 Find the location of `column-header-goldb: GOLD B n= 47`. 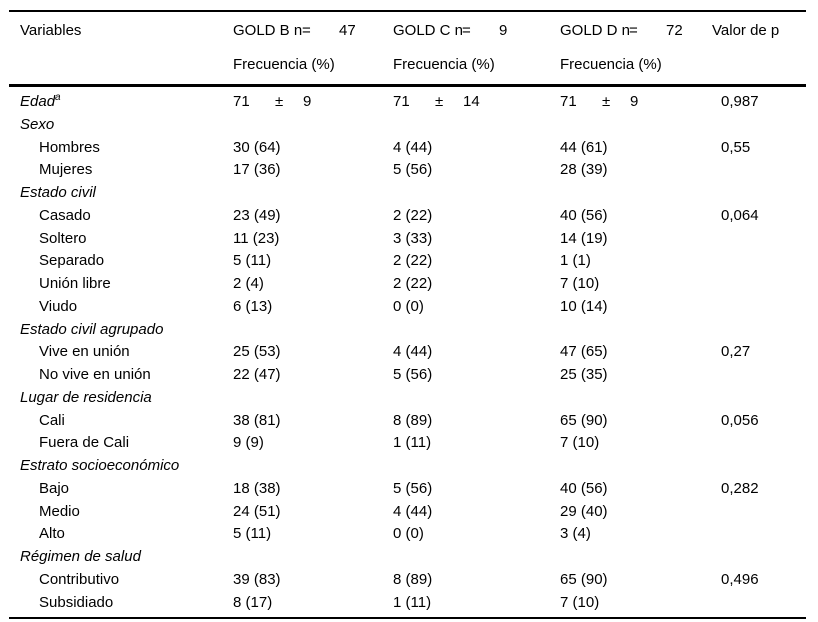

column-header-goldb: GOLD B n= 47 is located at coordinates (313, 31).